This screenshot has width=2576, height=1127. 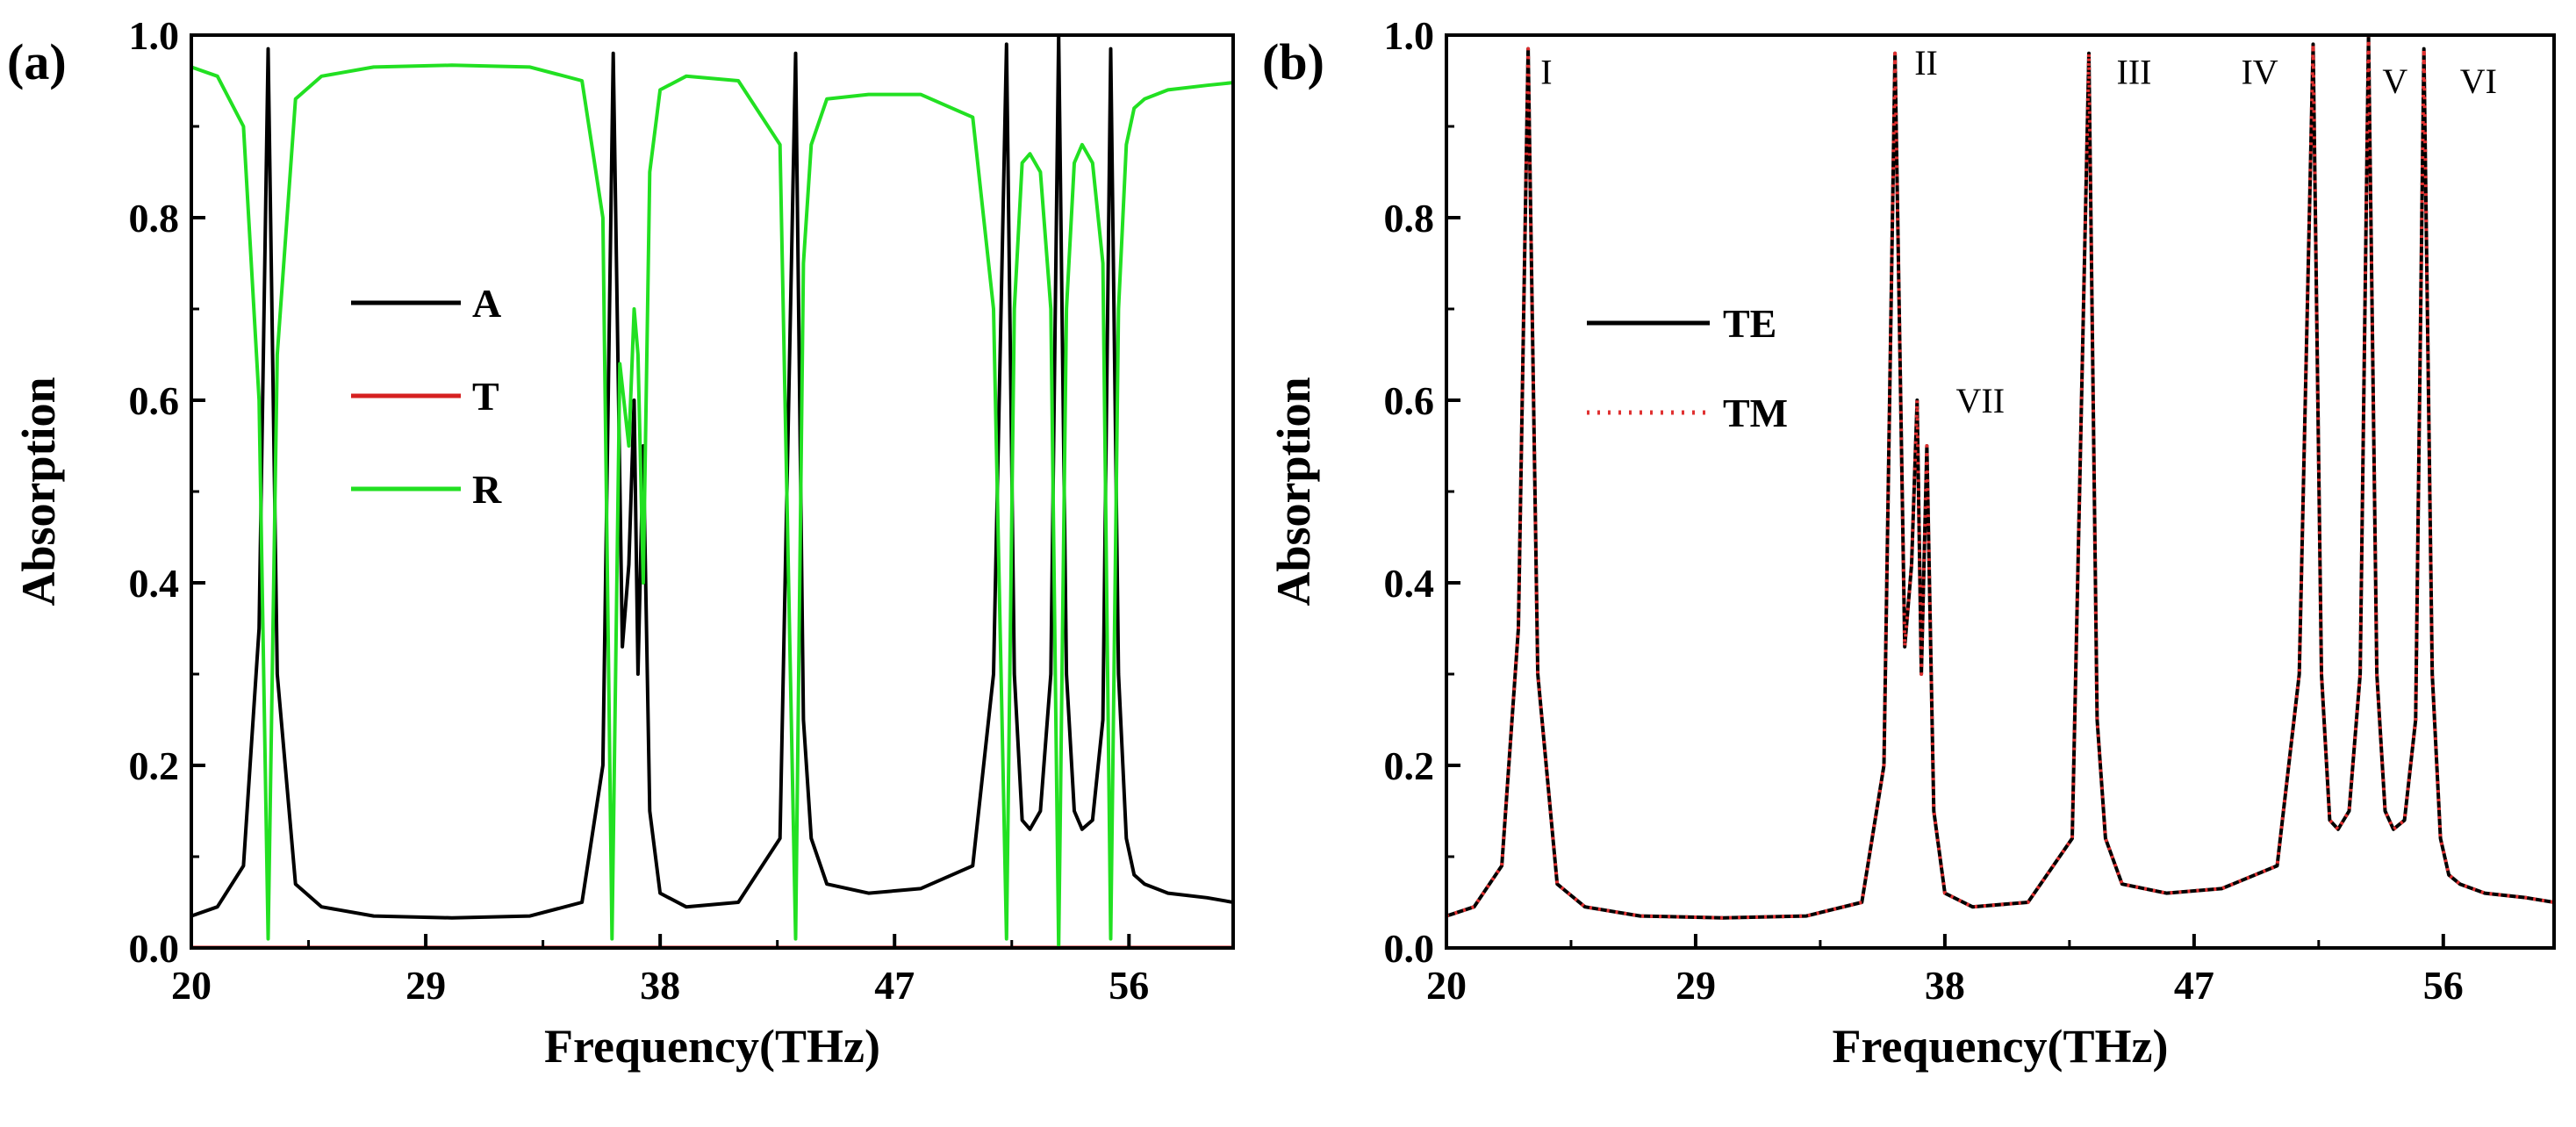 What do you see at coordinates (154, 583) in the screenshot?
I see `panel-a-y-tick-label: 0.4` at bounding box center [154, 583].